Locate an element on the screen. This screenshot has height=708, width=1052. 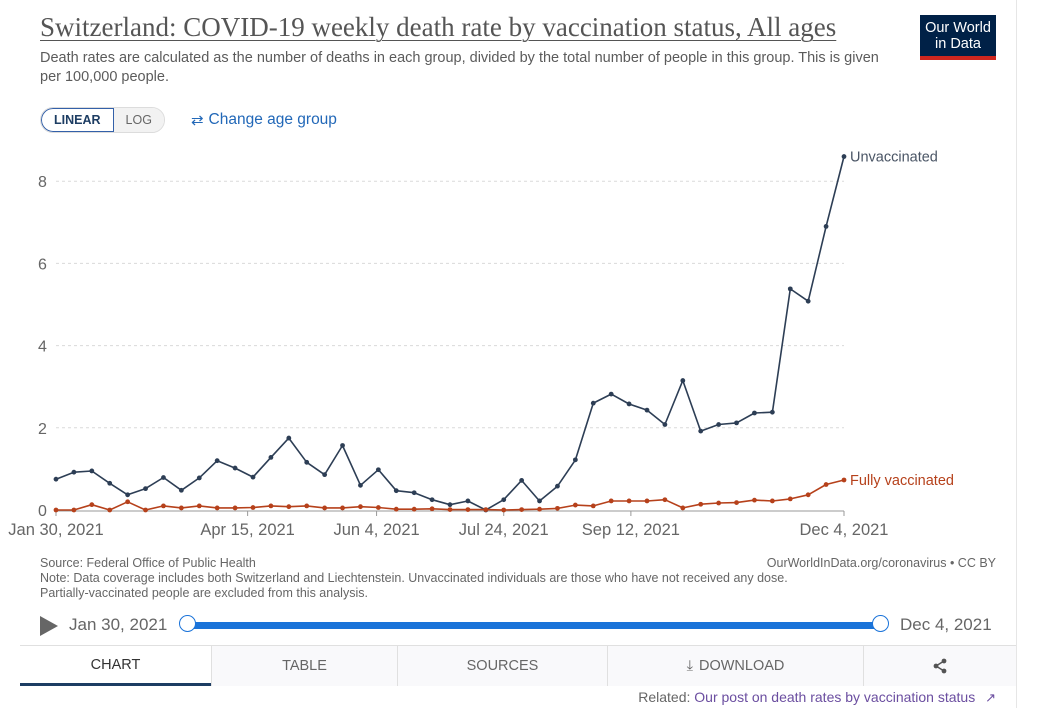
share-icon is located at coordinates (940, 666).